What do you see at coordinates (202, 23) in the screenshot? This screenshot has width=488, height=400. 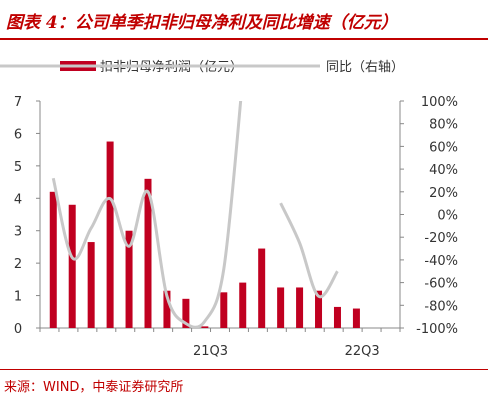 I see `figure-title: 图表 4：公司单季扣非归母净利及同比增速（亿元）` at bounding box center [202, 23].